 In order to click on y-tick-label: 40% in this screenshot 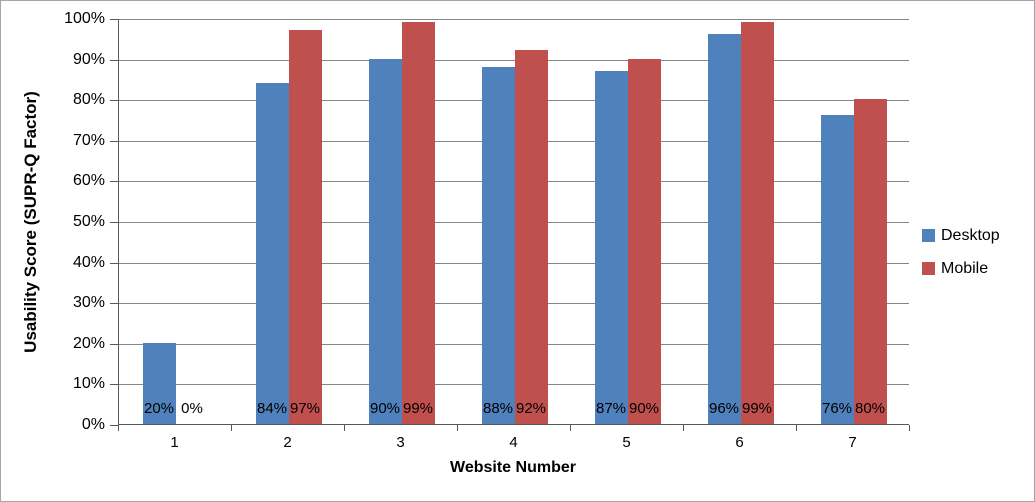, I will do `click(88, 262)`.